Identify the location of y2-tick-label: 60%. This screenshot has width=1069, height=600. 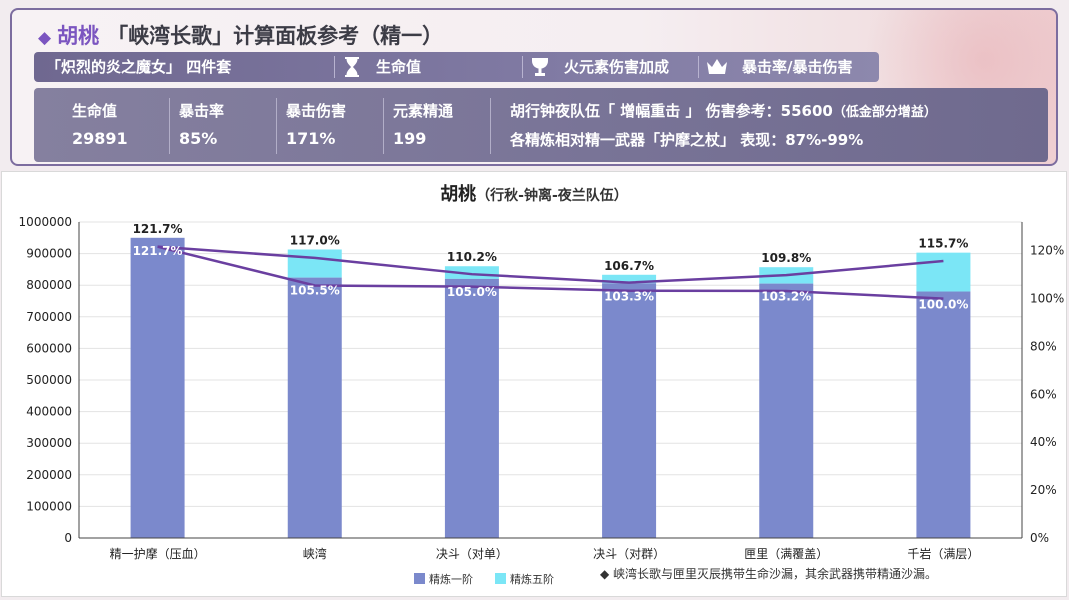
(1043, 394).